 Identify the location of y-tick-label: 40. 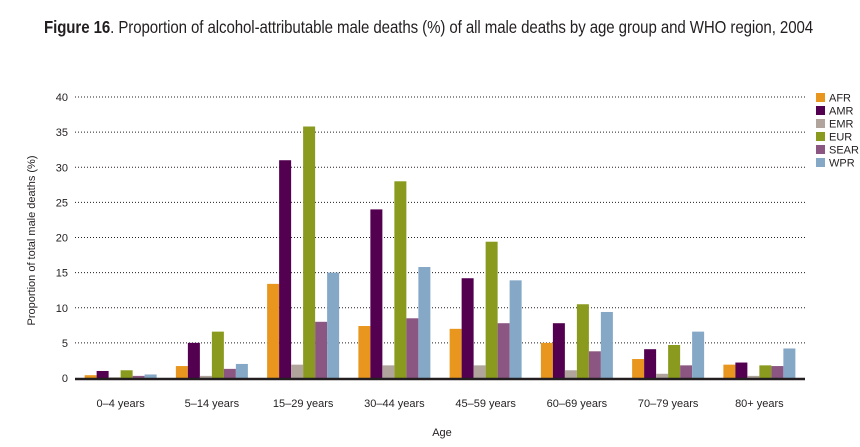
(62, 98).